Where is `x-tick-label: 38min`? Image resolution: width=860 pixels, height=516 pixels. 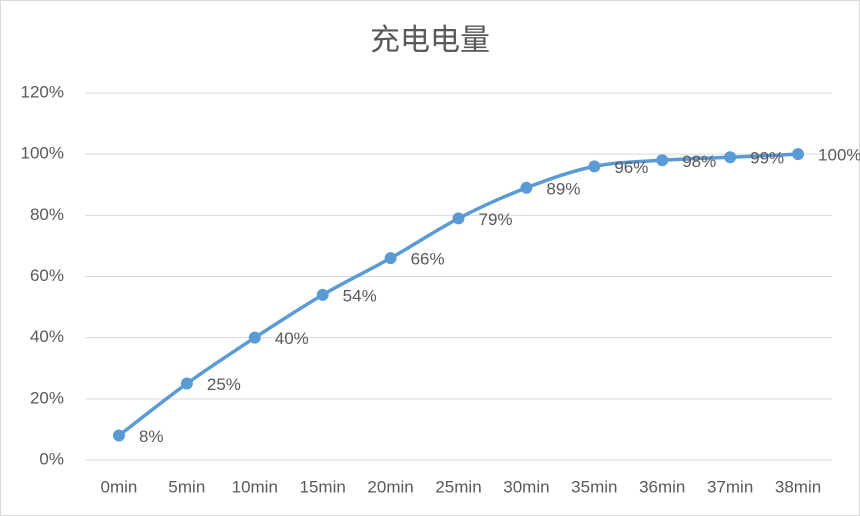
x-tick-label: 38min is located at coordinates (798, 486).